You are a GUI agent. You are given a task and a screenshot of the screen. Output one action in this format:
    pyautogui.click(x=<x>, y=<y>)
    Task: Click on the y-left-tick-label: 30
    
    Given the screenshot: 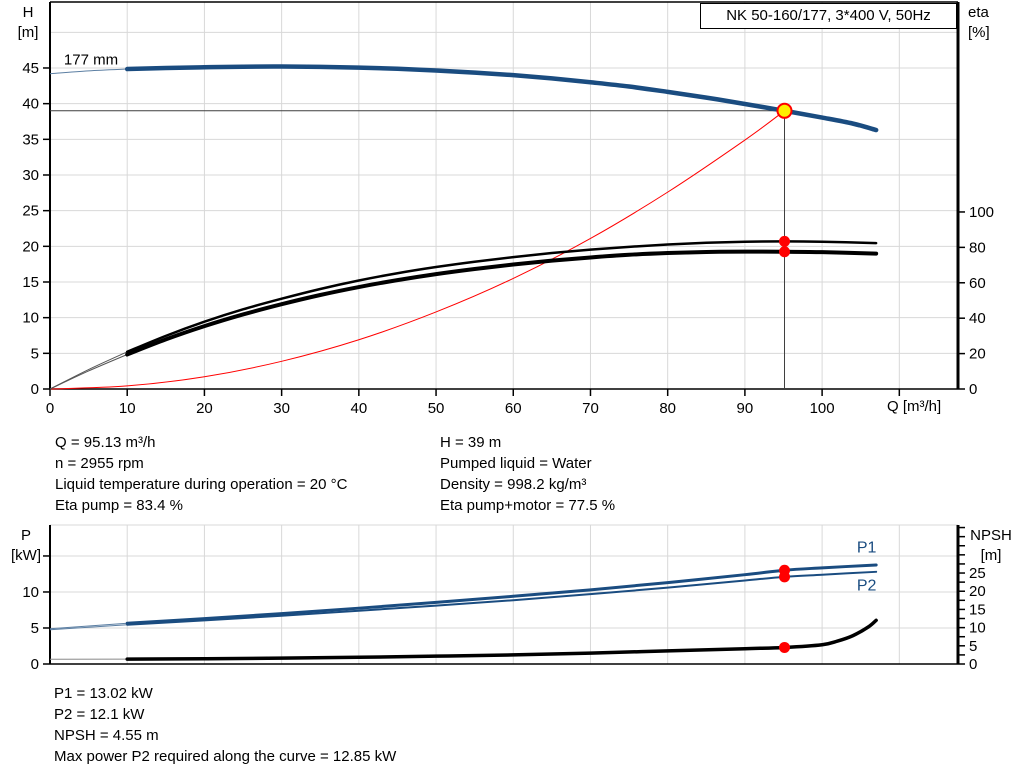 What is the action you would take?
    pyautogui.click(x=30, y=175)
    